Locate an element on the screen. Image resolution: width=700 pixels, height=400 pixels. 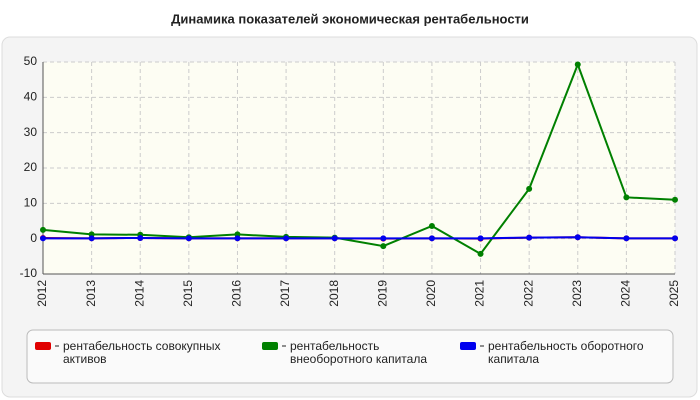
y-tick-label: 20 is located at coordinates (31, 167).